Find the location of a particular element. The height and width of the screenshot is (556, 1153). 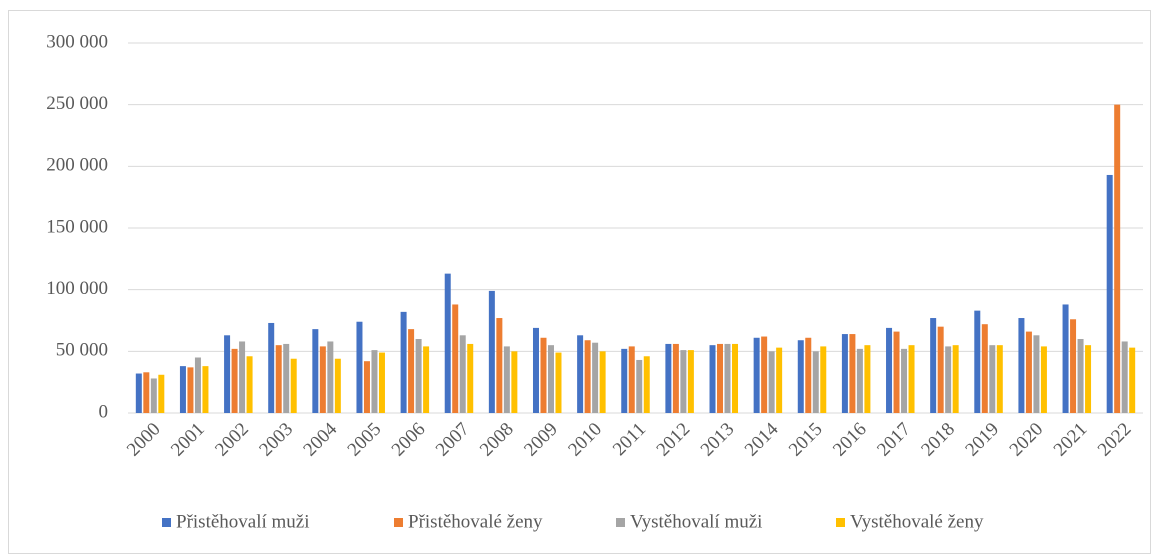

y-tick-label: 0 is located at coordinates (104, 411).